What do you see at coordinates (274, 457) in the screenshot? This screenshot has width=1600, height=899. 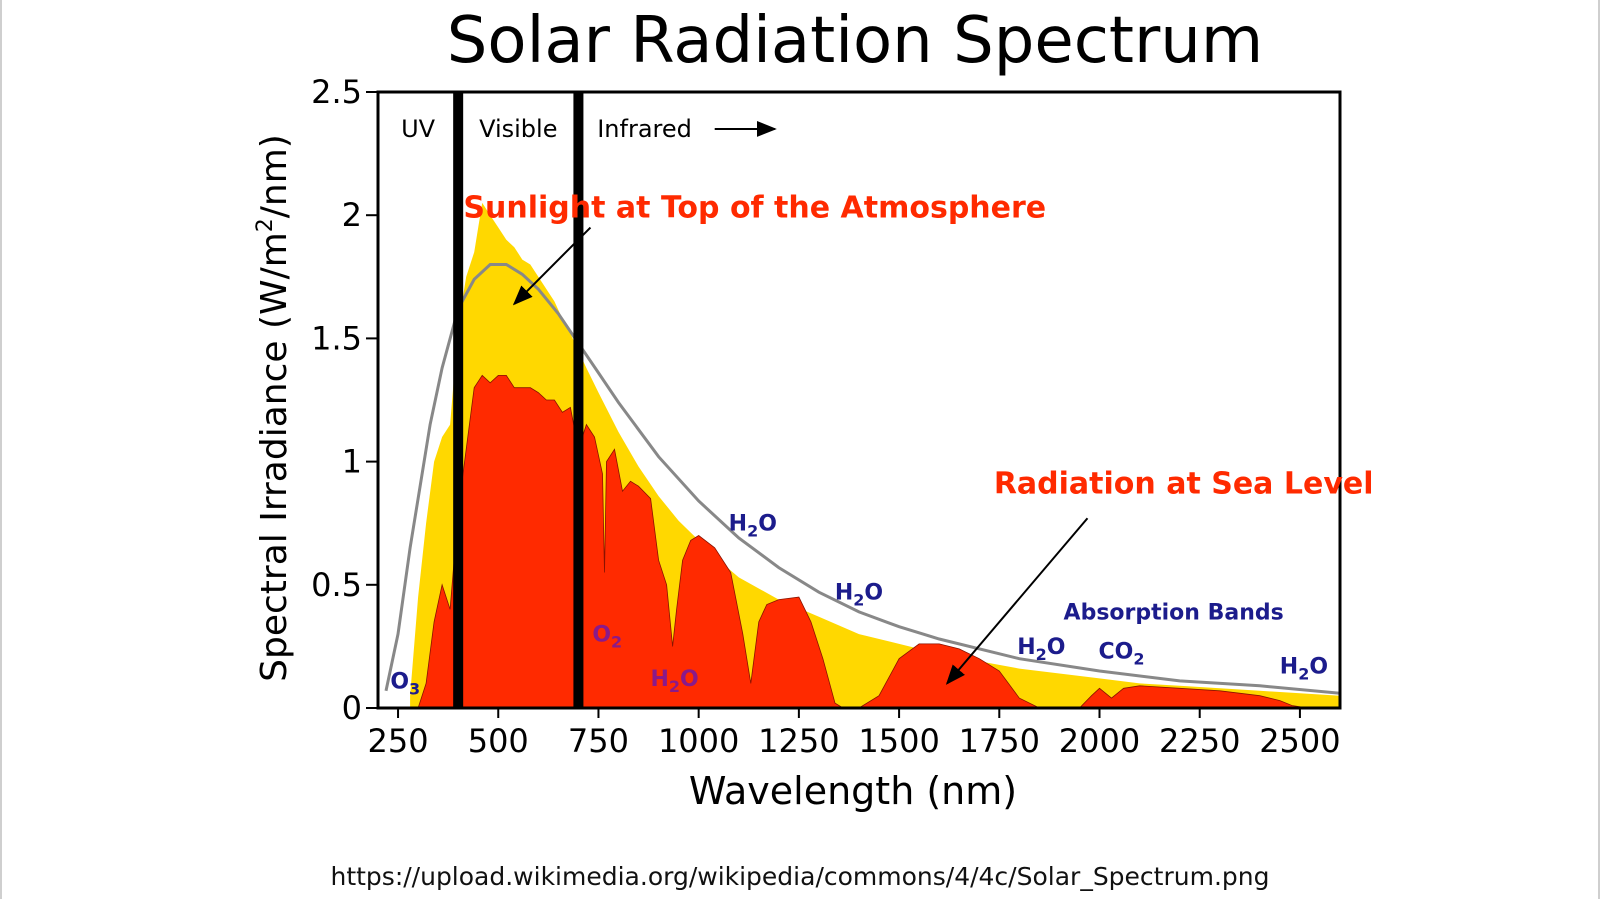 I see `y-axis-label-main: Spectral Irradiance (W/m` at bounding box center [274, 457].